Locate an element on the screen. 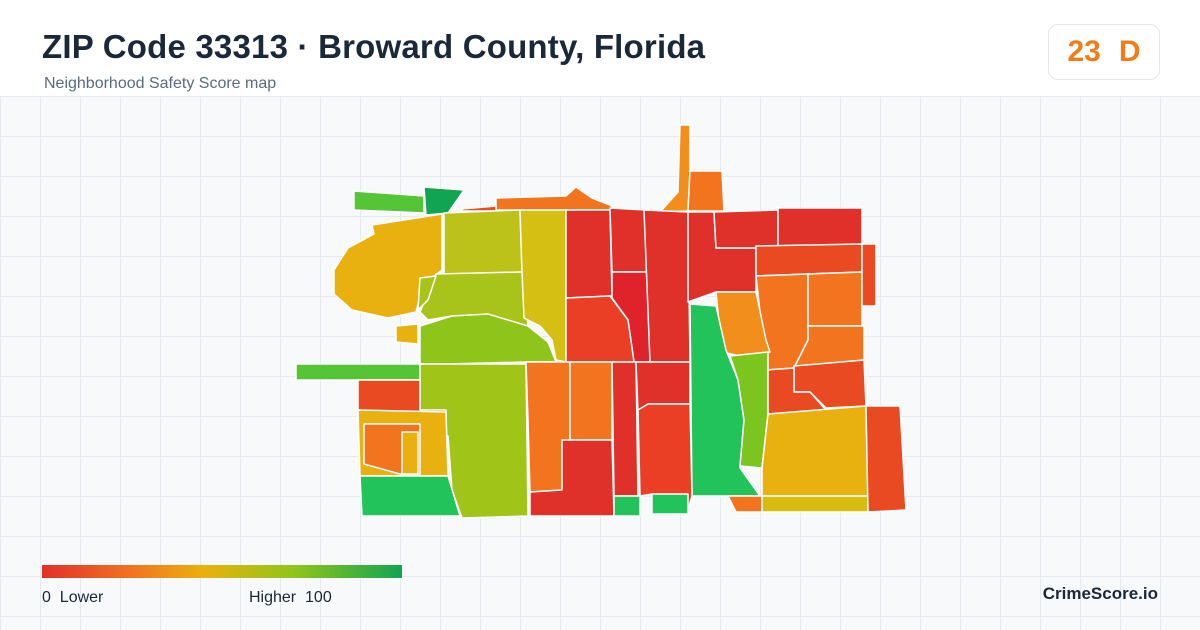 This screenshot has height=630, width=1200. safety-score-grade: D is located at coordinates (1129, 51).